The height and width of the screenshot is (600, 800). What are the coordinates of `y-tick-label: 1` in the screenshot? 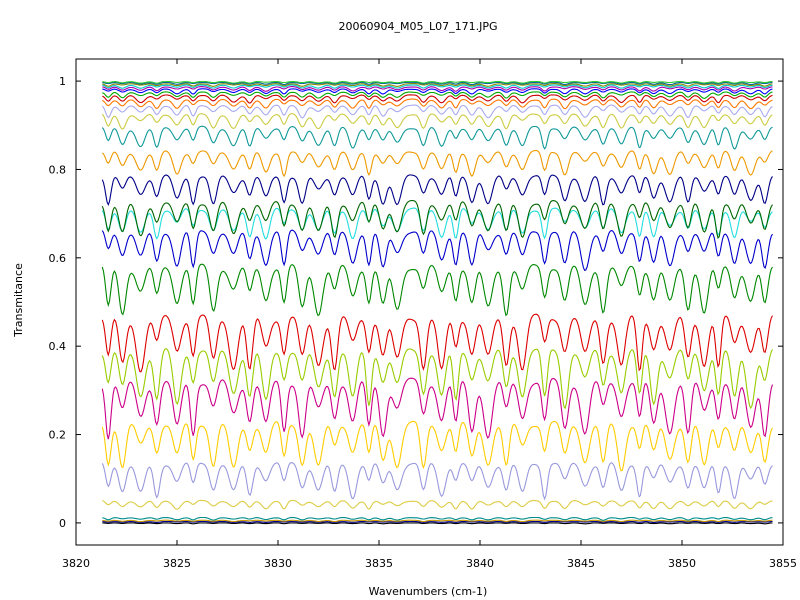 It's located at (62, 81).